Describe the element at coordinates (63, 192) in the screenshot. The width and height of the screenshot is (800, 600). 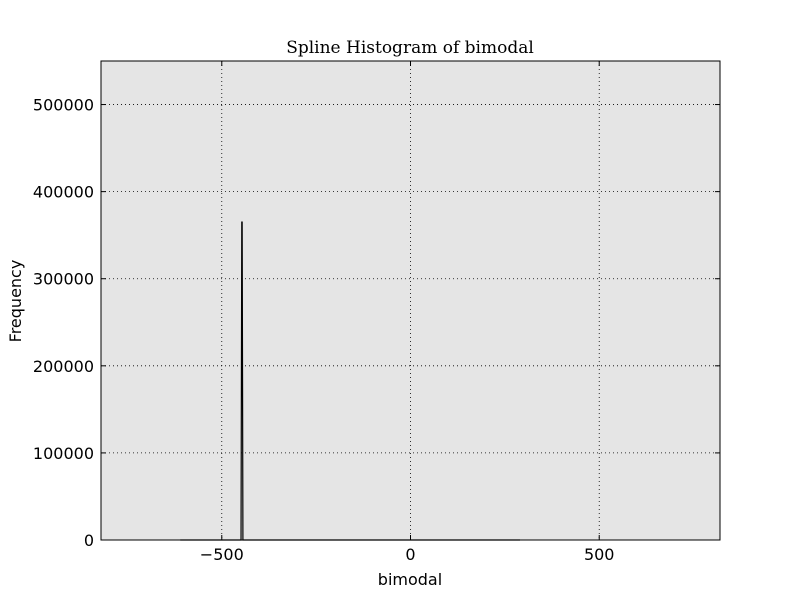
I see `y-tick-label: 400000` at that location.